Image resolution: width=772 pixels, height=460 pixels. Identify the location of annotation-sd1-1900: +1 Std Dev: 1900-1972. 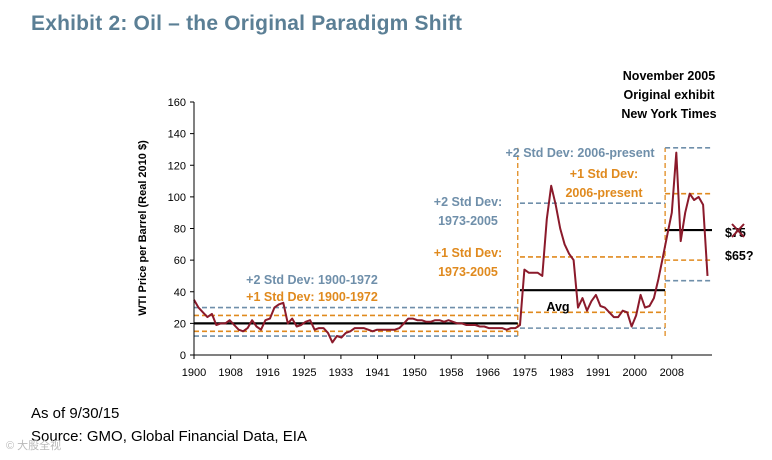
(312, 297).